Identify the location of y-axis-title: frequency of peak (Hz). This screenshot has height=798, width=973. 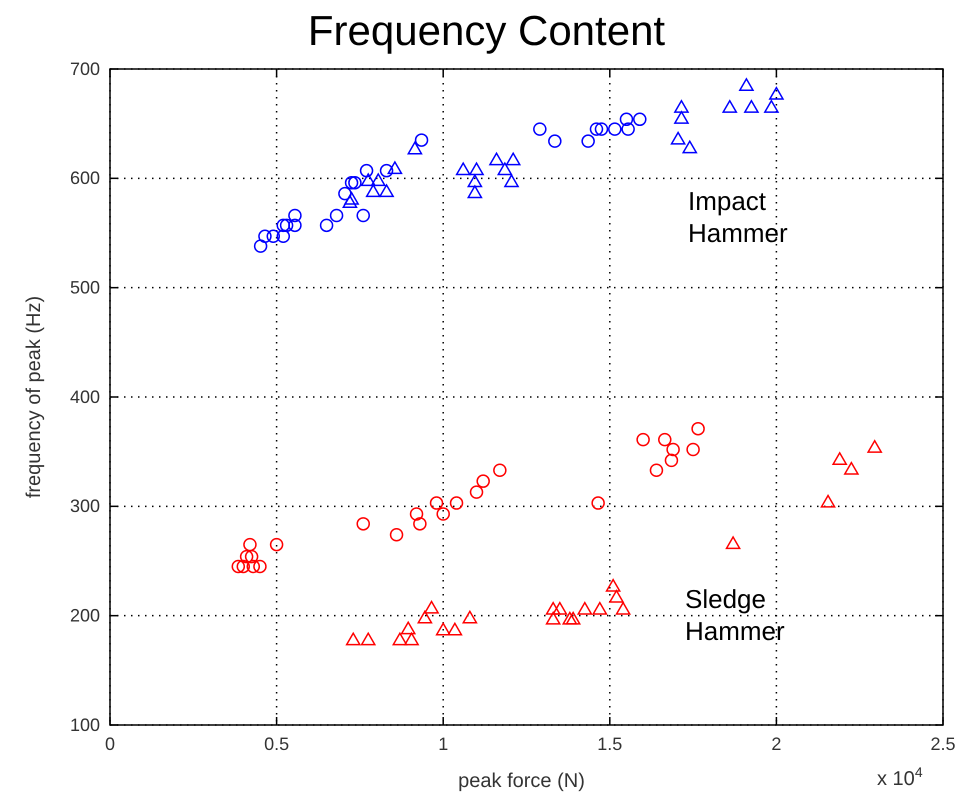
(34, 397).